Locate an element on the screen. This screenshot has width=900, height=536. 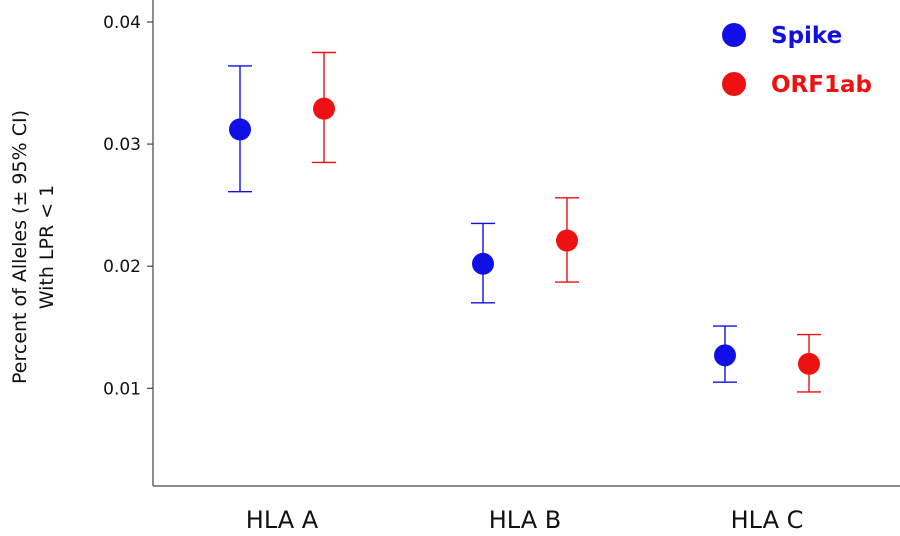
x-category-labels: HLA A HLA B HLA C is located at coordinates (525, 520).